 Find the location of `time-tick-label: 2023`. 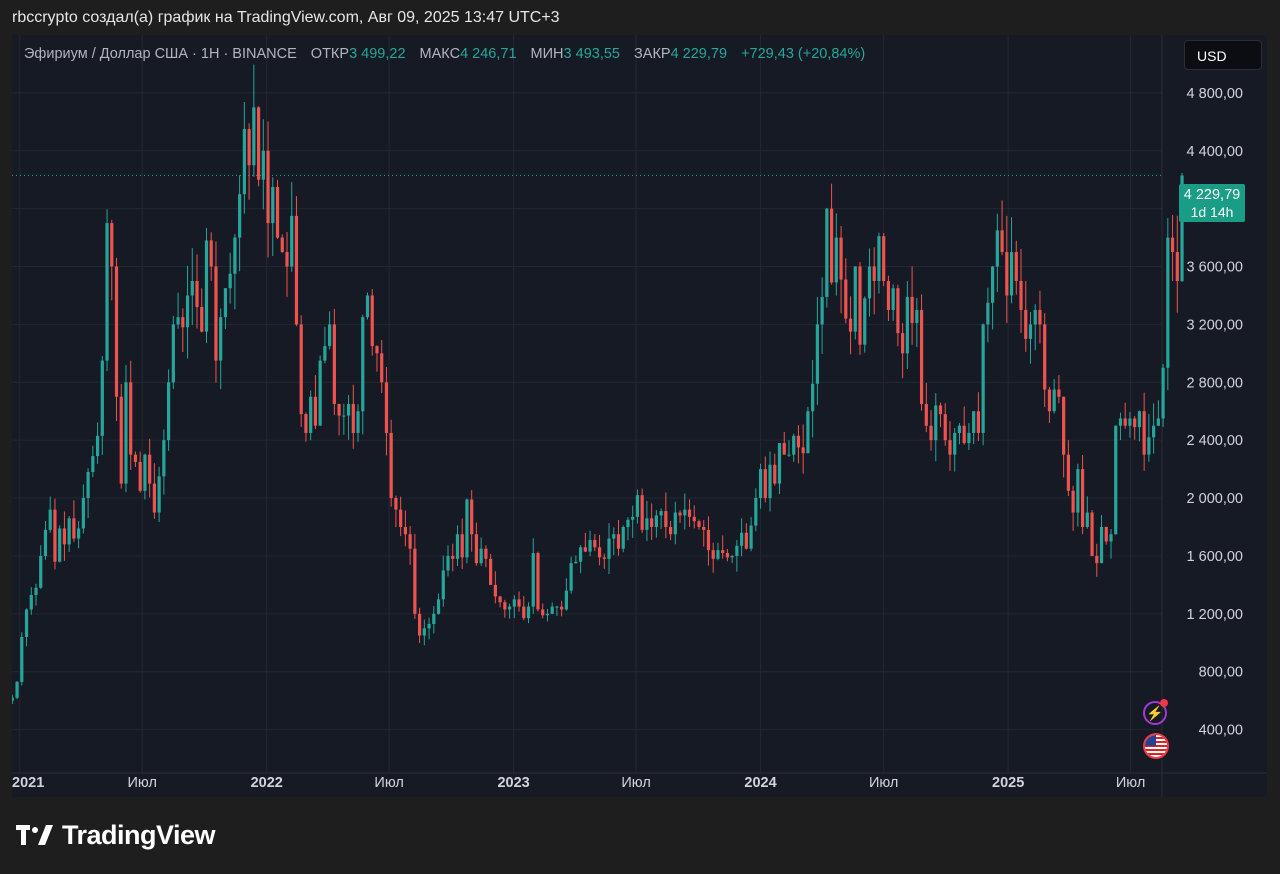

time-tick-label: 2023 is located at coordinates (513, 783).